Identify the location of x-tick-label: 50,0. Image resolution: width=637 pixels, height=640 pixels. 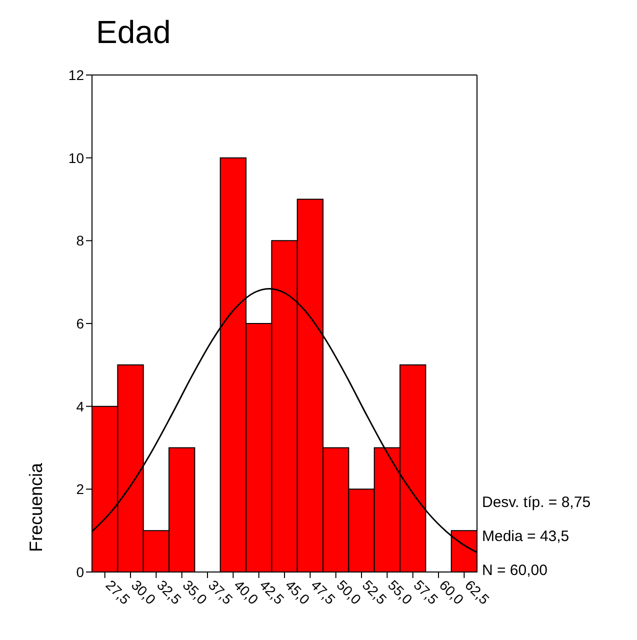
(349, 592).